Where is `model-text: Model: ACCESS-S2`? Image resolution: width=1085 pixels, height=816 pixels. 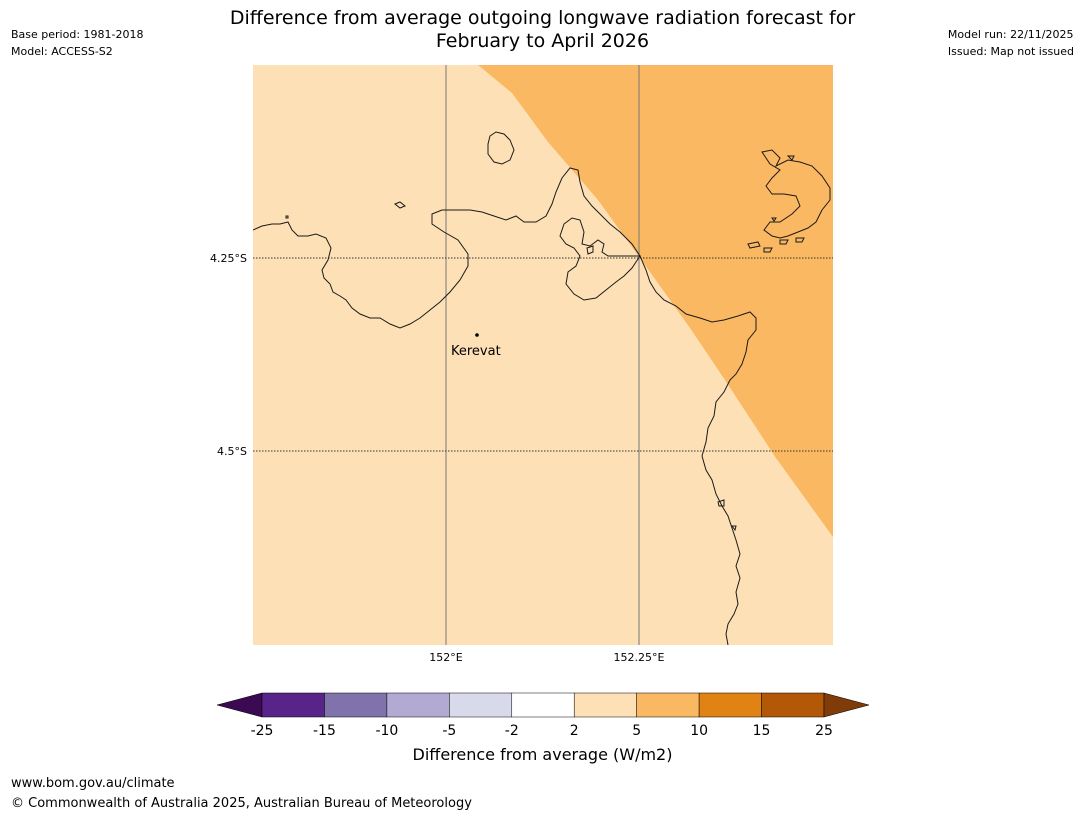
model-text: Model: ACCESS-S2 is located at coordinates (62, 51).